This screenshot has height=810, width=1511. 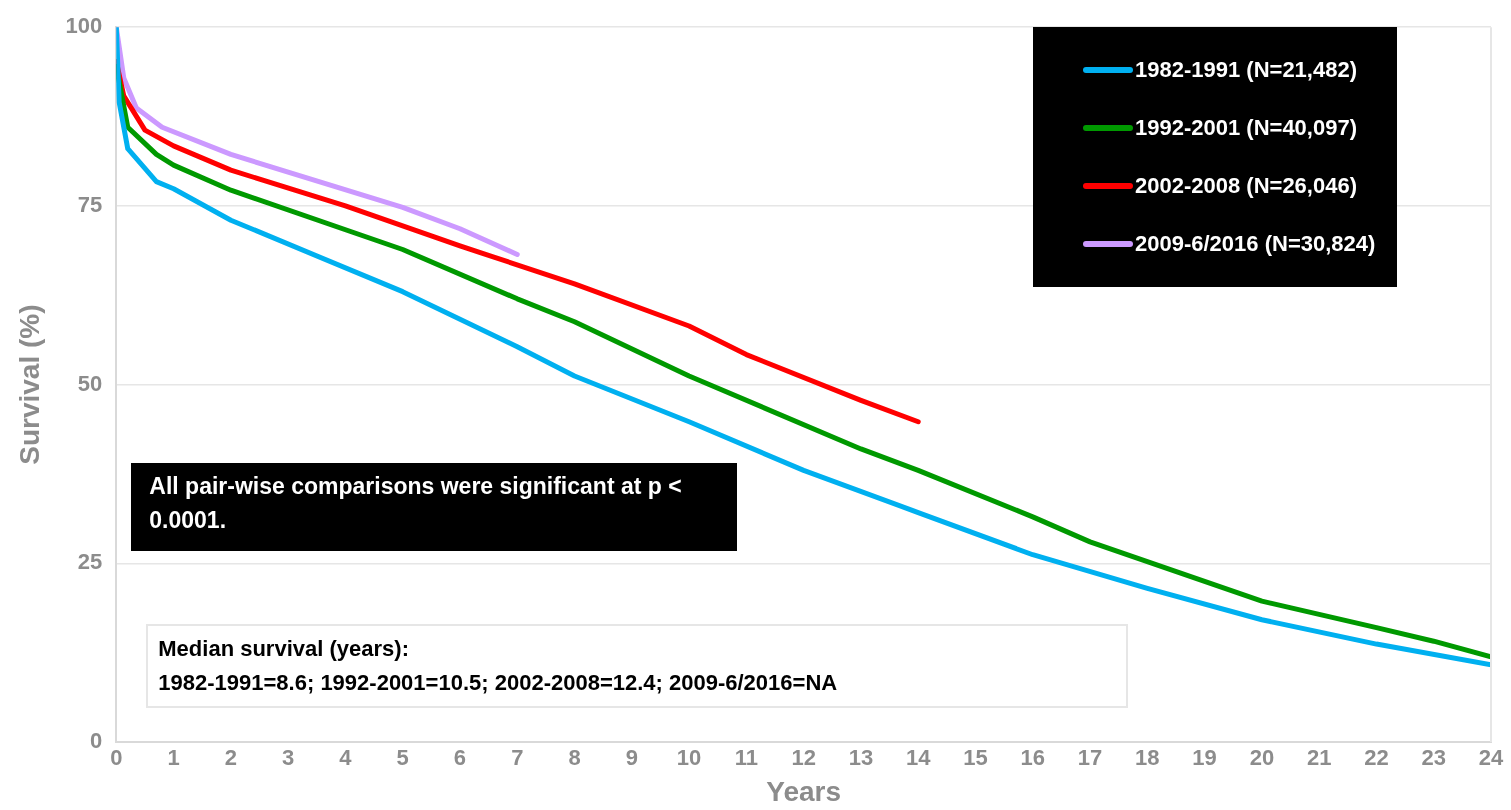 What do you see at coordinates (861, 758) in the screenshot?
I see `x-tick-label: 13` at bounding box center [861, 758].